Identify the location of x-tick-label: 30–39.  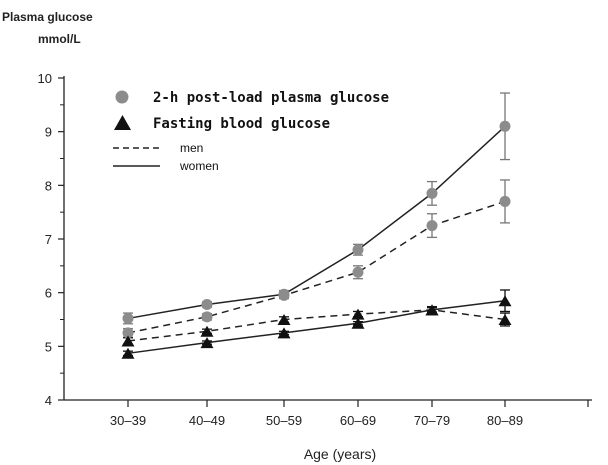
(128, 420).